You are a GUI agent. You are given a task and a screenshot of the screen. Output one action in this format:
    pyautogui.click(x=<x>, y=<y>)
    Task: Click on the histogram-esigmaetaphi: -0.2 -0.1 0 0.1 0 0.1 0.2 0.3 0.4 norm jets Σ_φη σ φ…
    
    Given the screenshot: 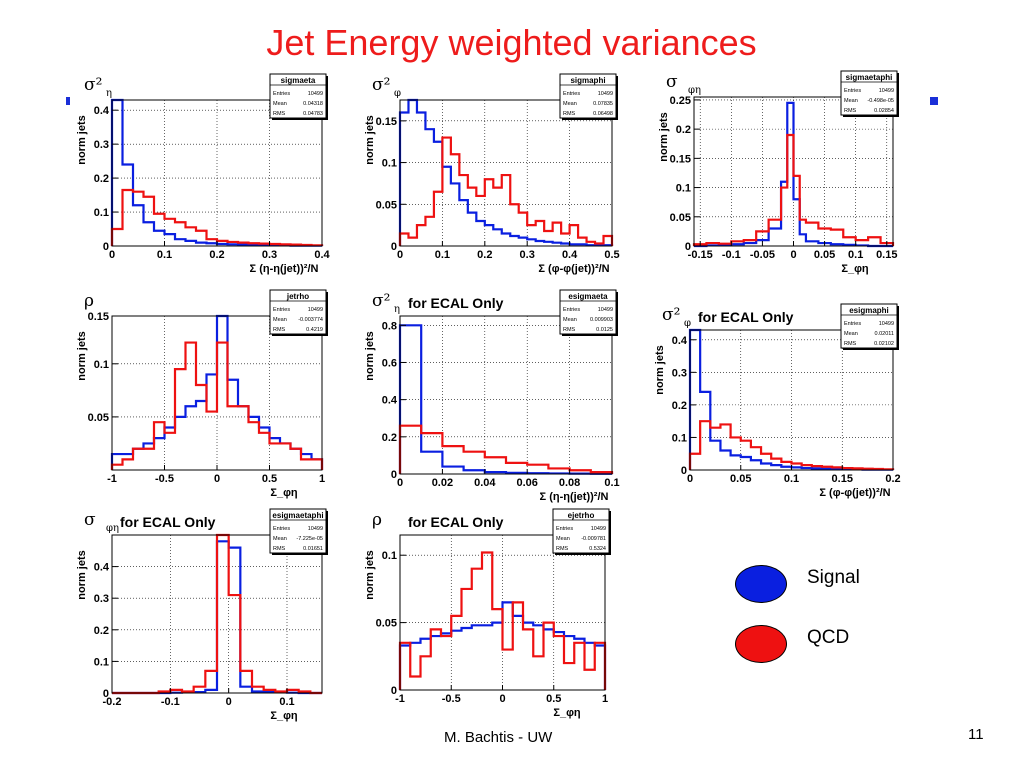 What is the action you would take?
    pyautogui.click(x=202, y=615)
    